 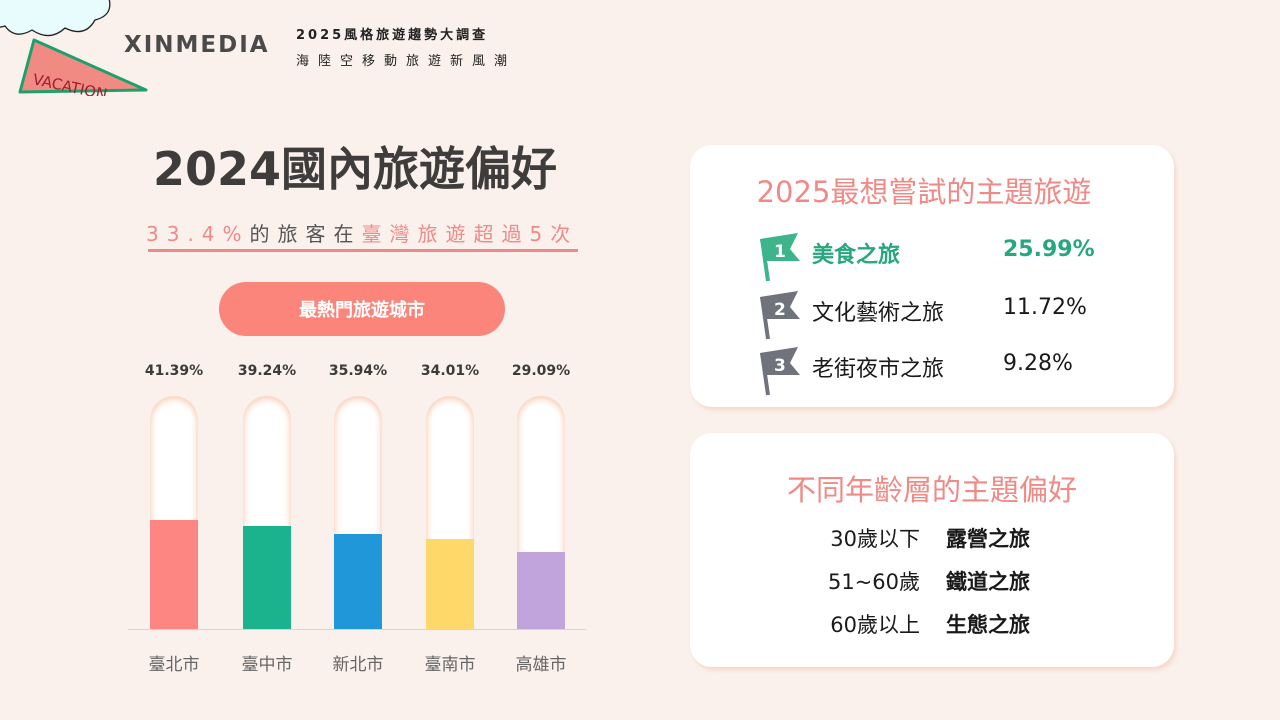 I want to click on theme-percent: 25.99%, so click(x=1049, y=249).